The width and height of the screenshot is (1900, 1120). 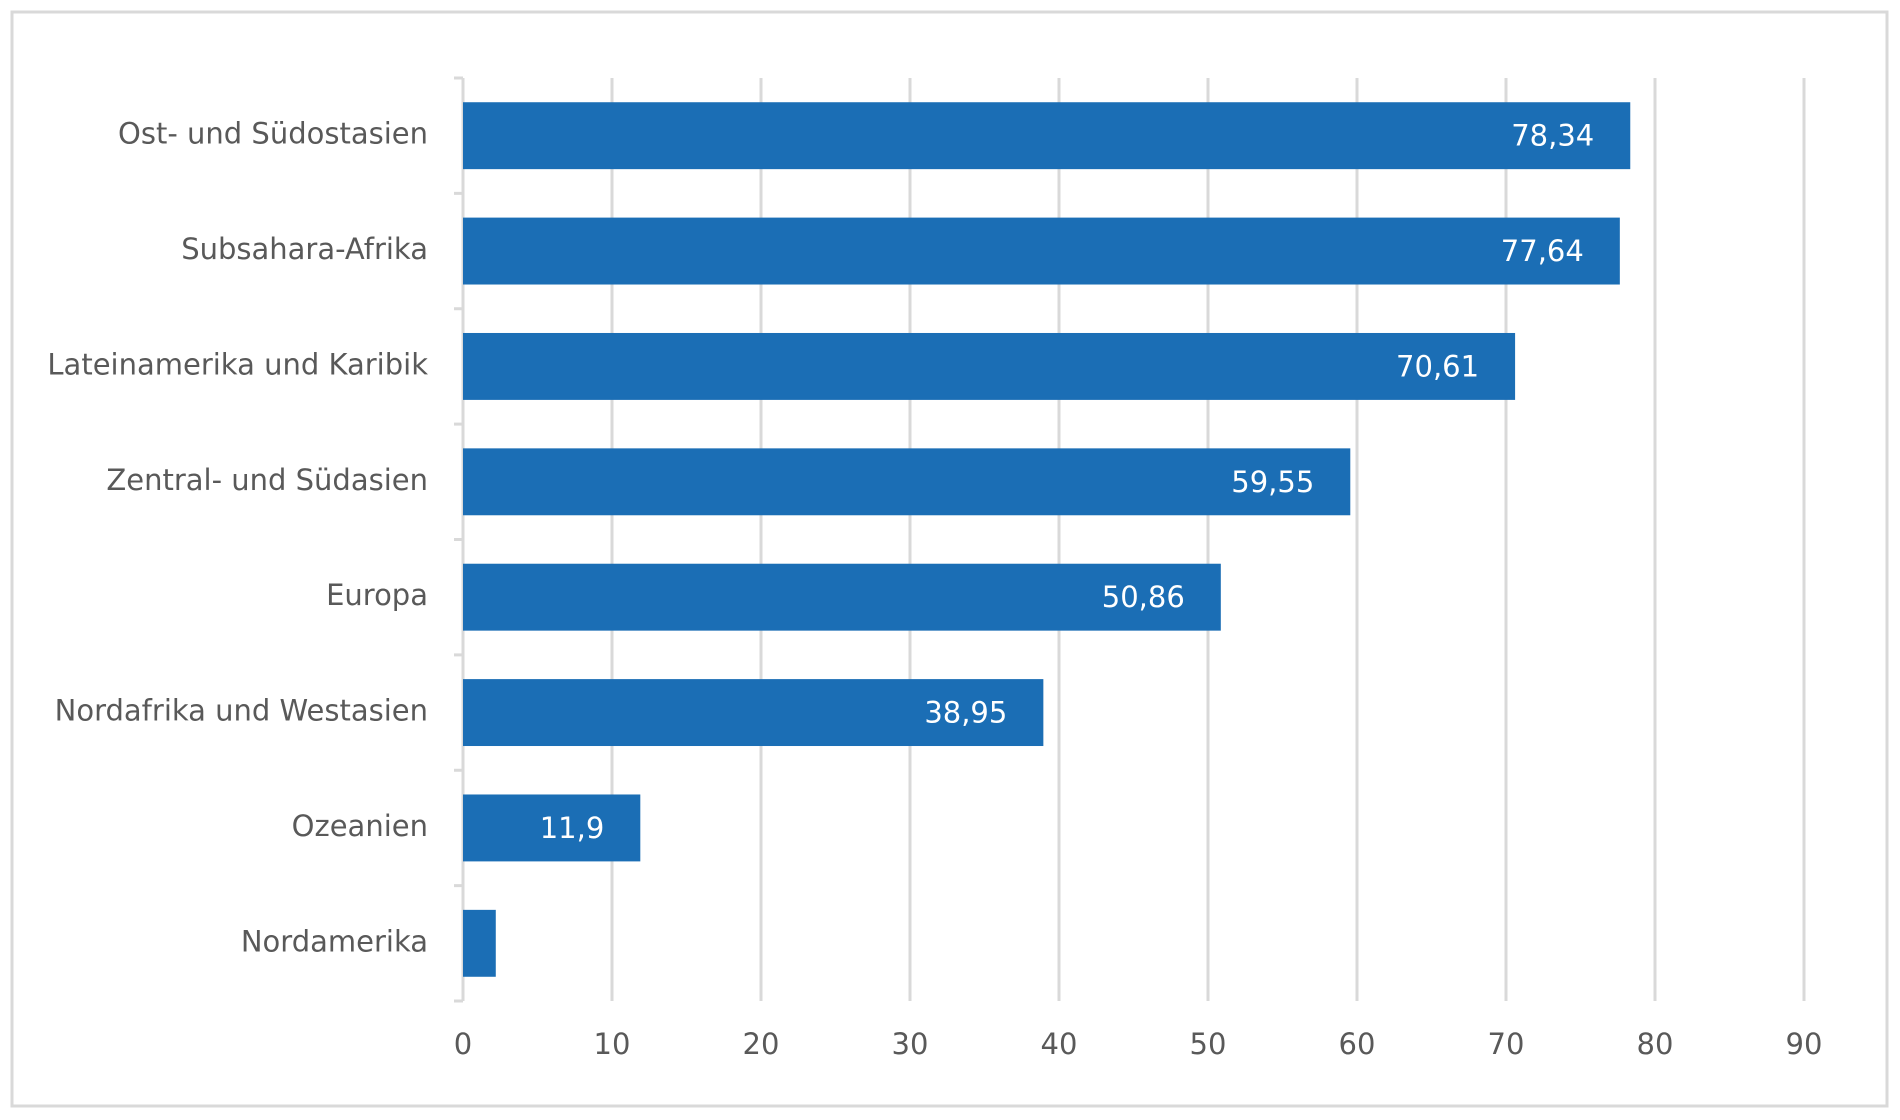 I want to click on value-label: 59,55, so click(x=1272, y=482).